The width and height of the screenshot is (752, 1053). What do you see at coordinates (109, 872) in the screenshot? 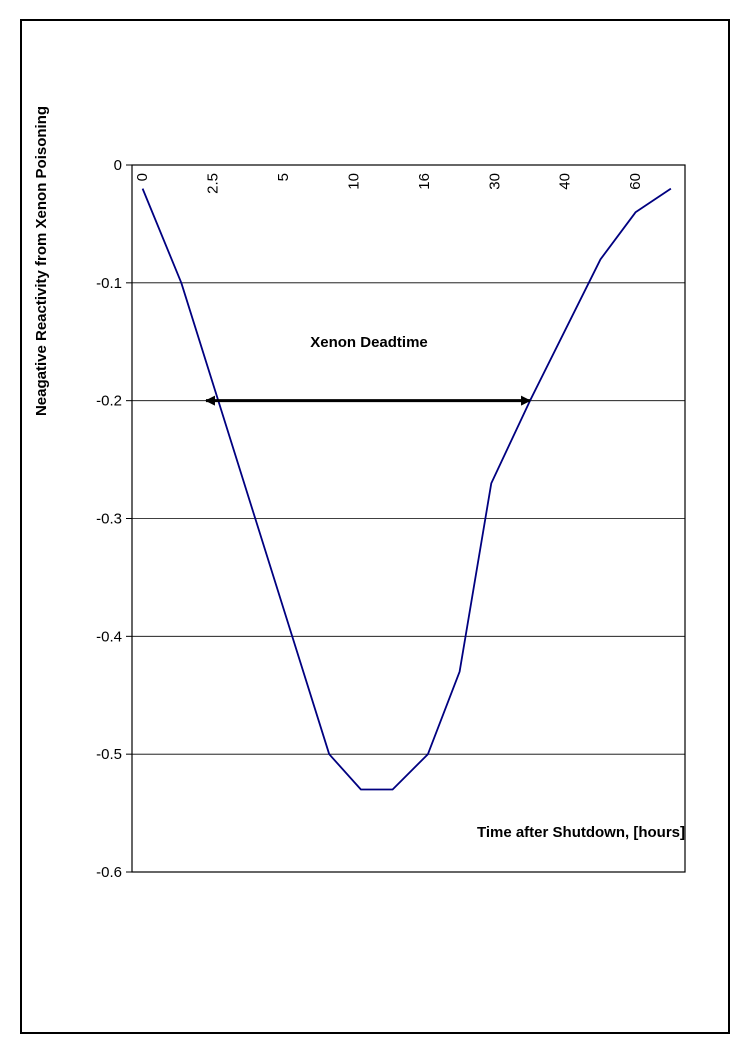
I see `y-tick-label: -0.6` at bounding box center [109, 872].